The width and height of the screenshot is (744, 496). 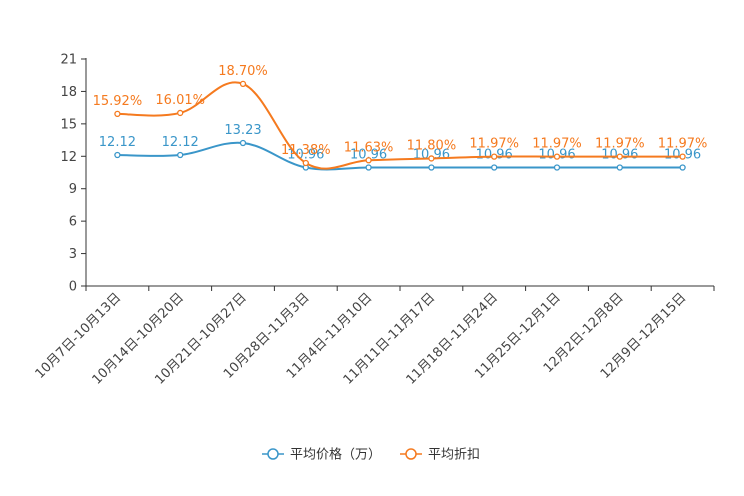 What do you see at coordinates (73, 222) in the screenshot?
I see `y-tick-label: 6` at bounding box center [73, 222].